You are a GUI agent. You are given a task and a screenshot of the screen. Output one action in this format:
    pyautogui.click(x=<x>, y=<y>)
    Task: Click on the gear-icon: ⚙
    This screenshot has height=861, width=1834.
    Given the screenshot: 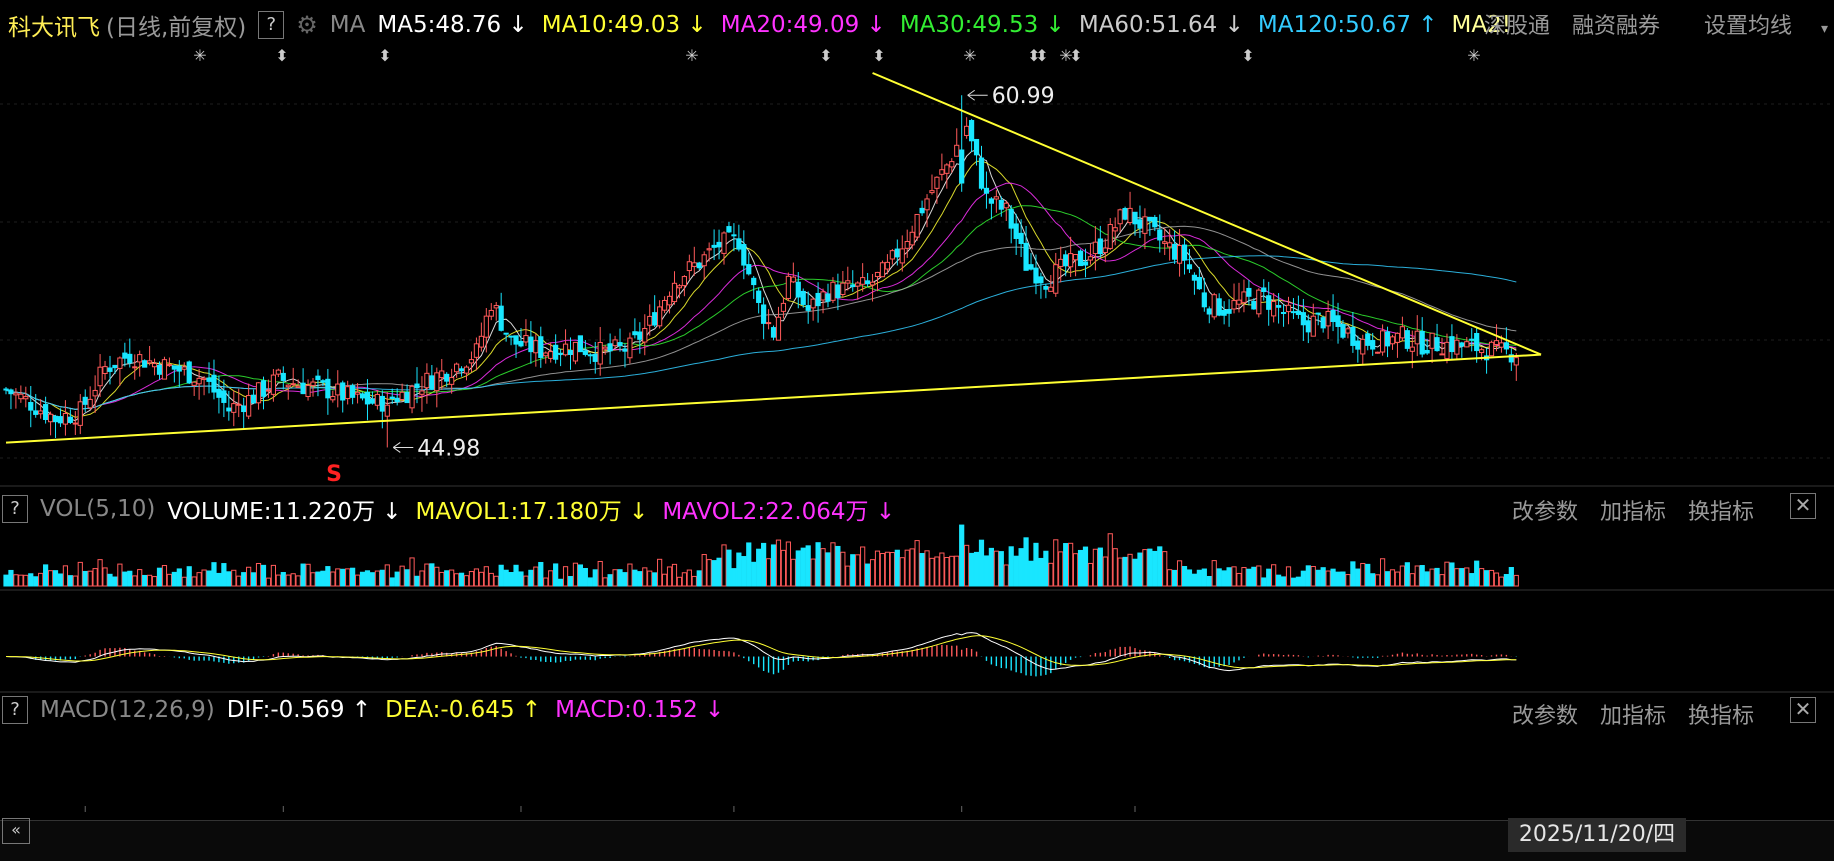 What is the action you would take?
    pyautogui.click(x=307, y=25)
    